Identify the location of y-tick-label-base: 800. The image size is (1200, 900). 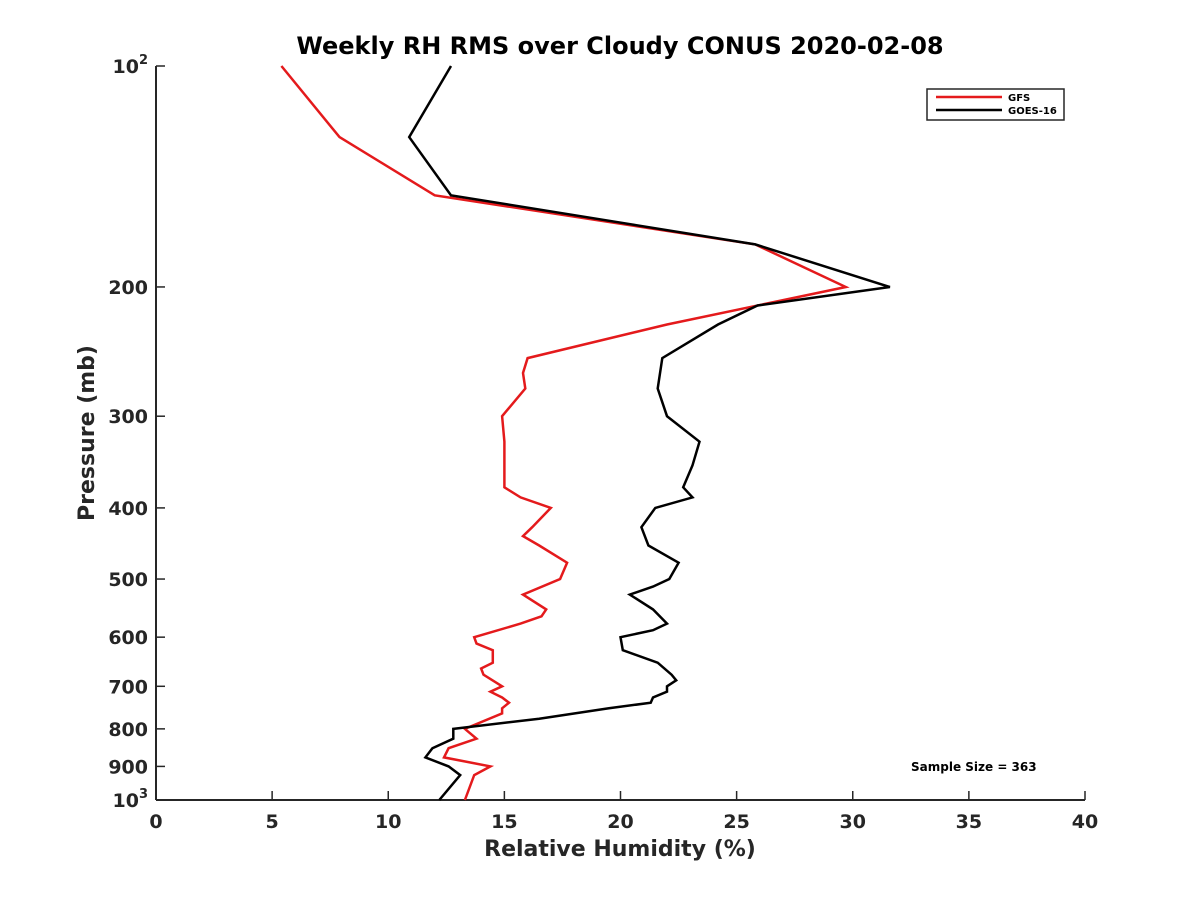
(128, 730).